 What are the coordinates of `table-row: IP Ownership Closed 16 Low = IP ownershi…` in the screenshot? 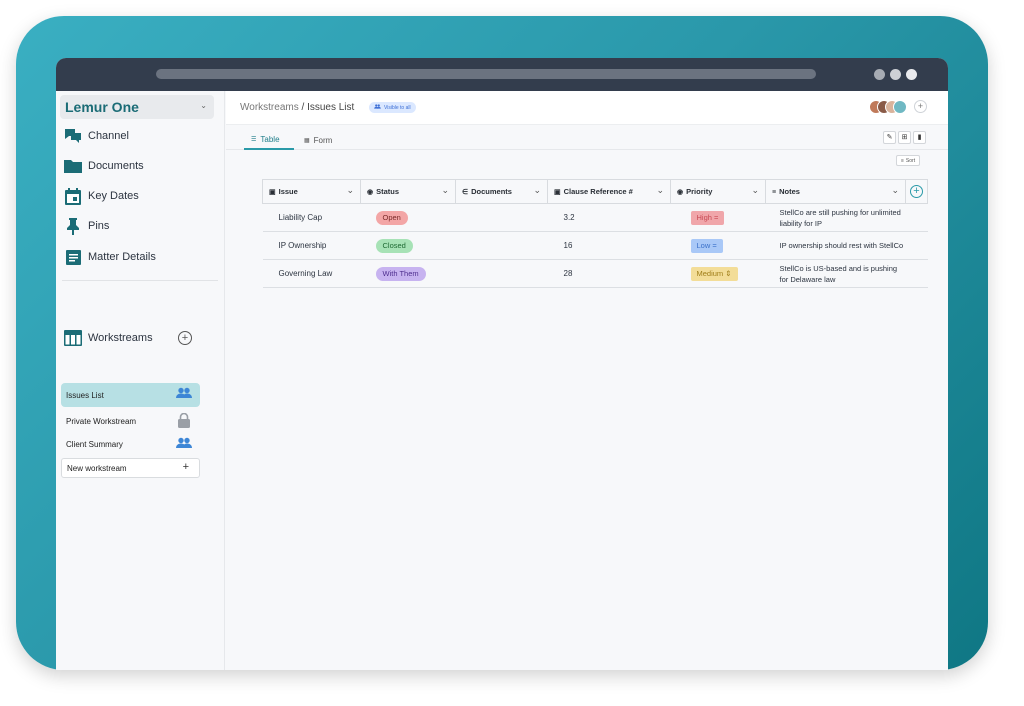 It's located at (595, 245).